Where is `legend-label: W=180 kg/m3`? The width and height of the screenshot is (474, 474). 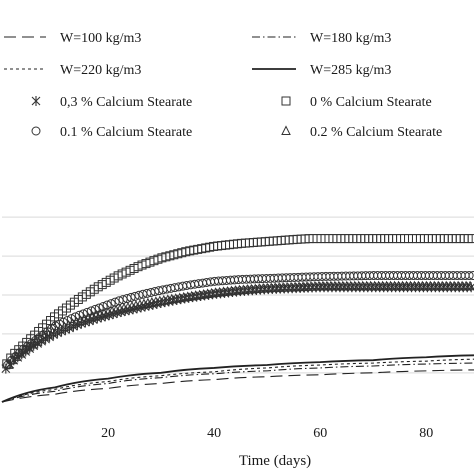 legend-label: W=180 kg/m3 is located at coordinates (350, 38).